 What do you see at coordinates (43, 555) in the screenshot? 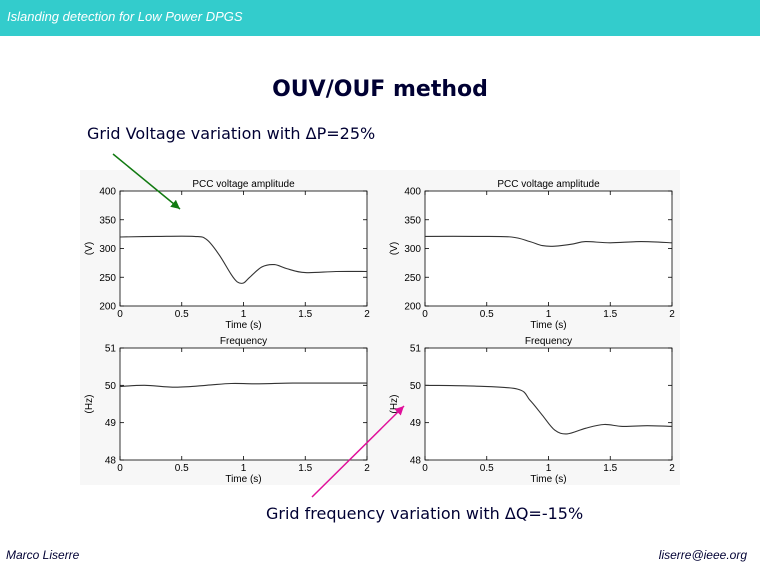
I see `footer-author: Marco Liserre` at bounding box center [43, 555].